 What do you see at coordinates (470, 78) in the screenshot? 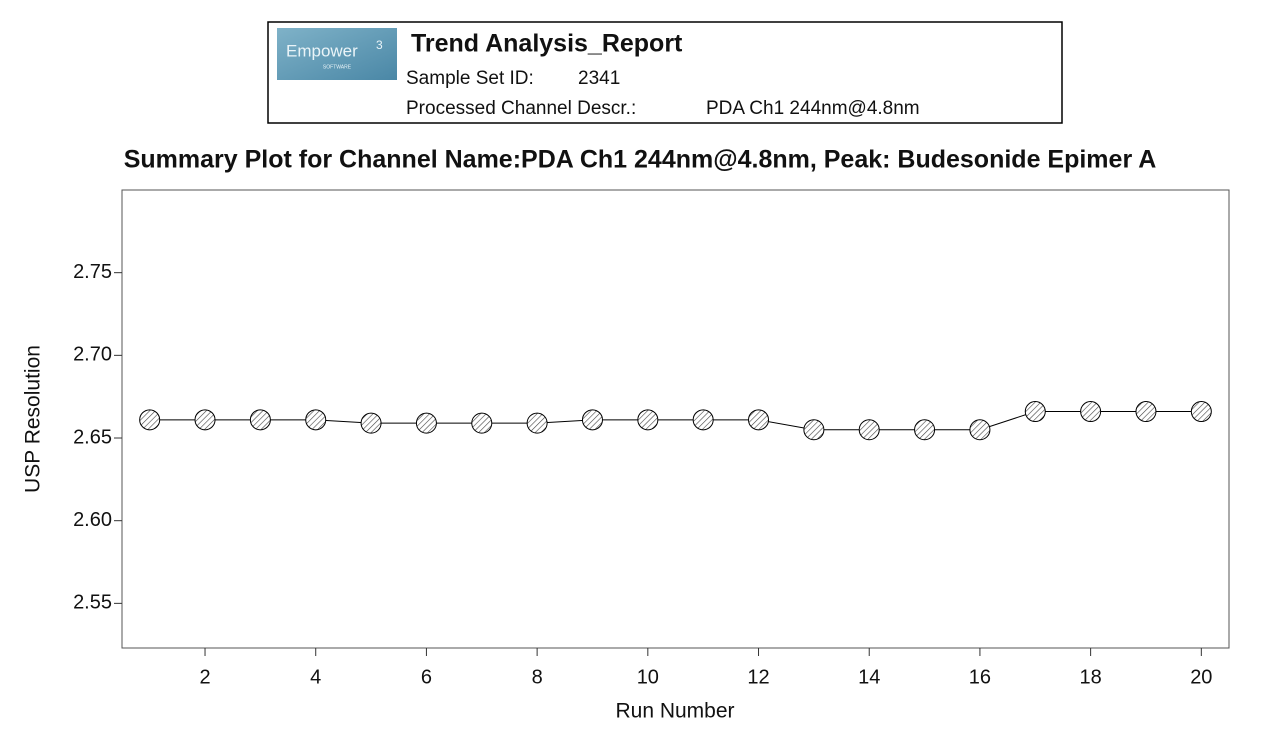
I see `label: Sample Set ID:` at bounding box center [470, 78].